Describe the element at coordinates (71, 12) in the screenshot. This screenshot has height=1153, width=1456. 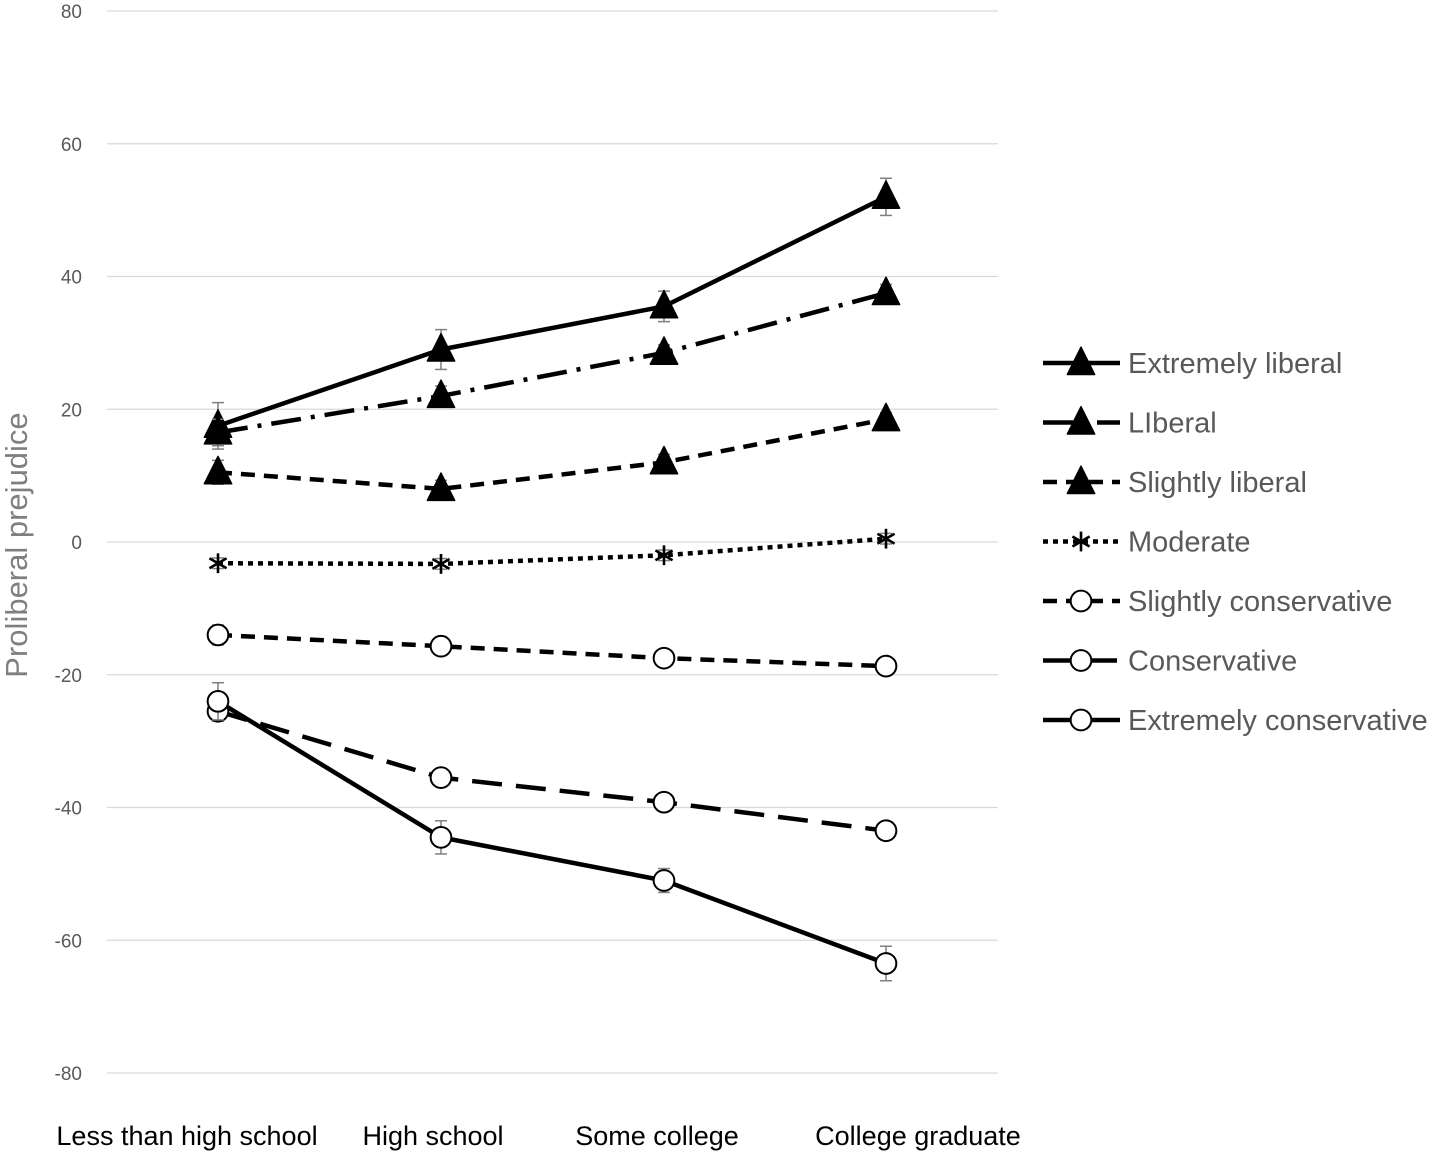
I see `y-tick-label: 80` at that location.